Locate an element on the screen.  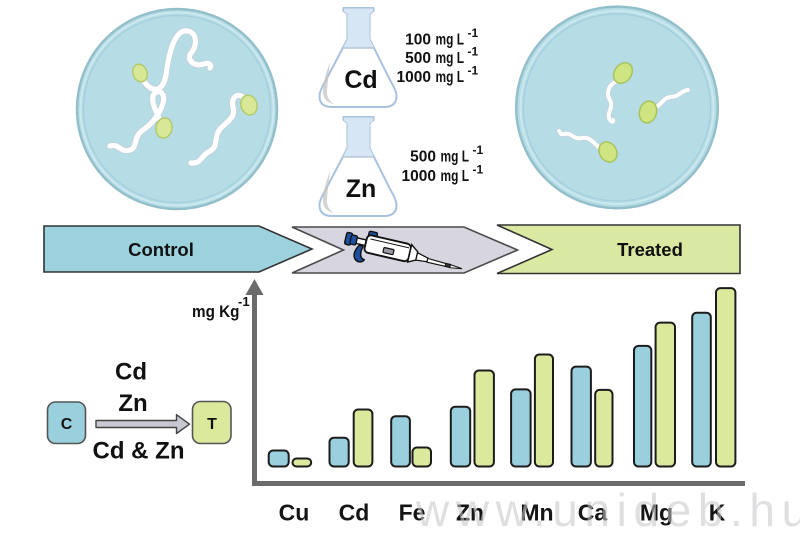
svg-text: Treated is located at coordinates (650, 249).